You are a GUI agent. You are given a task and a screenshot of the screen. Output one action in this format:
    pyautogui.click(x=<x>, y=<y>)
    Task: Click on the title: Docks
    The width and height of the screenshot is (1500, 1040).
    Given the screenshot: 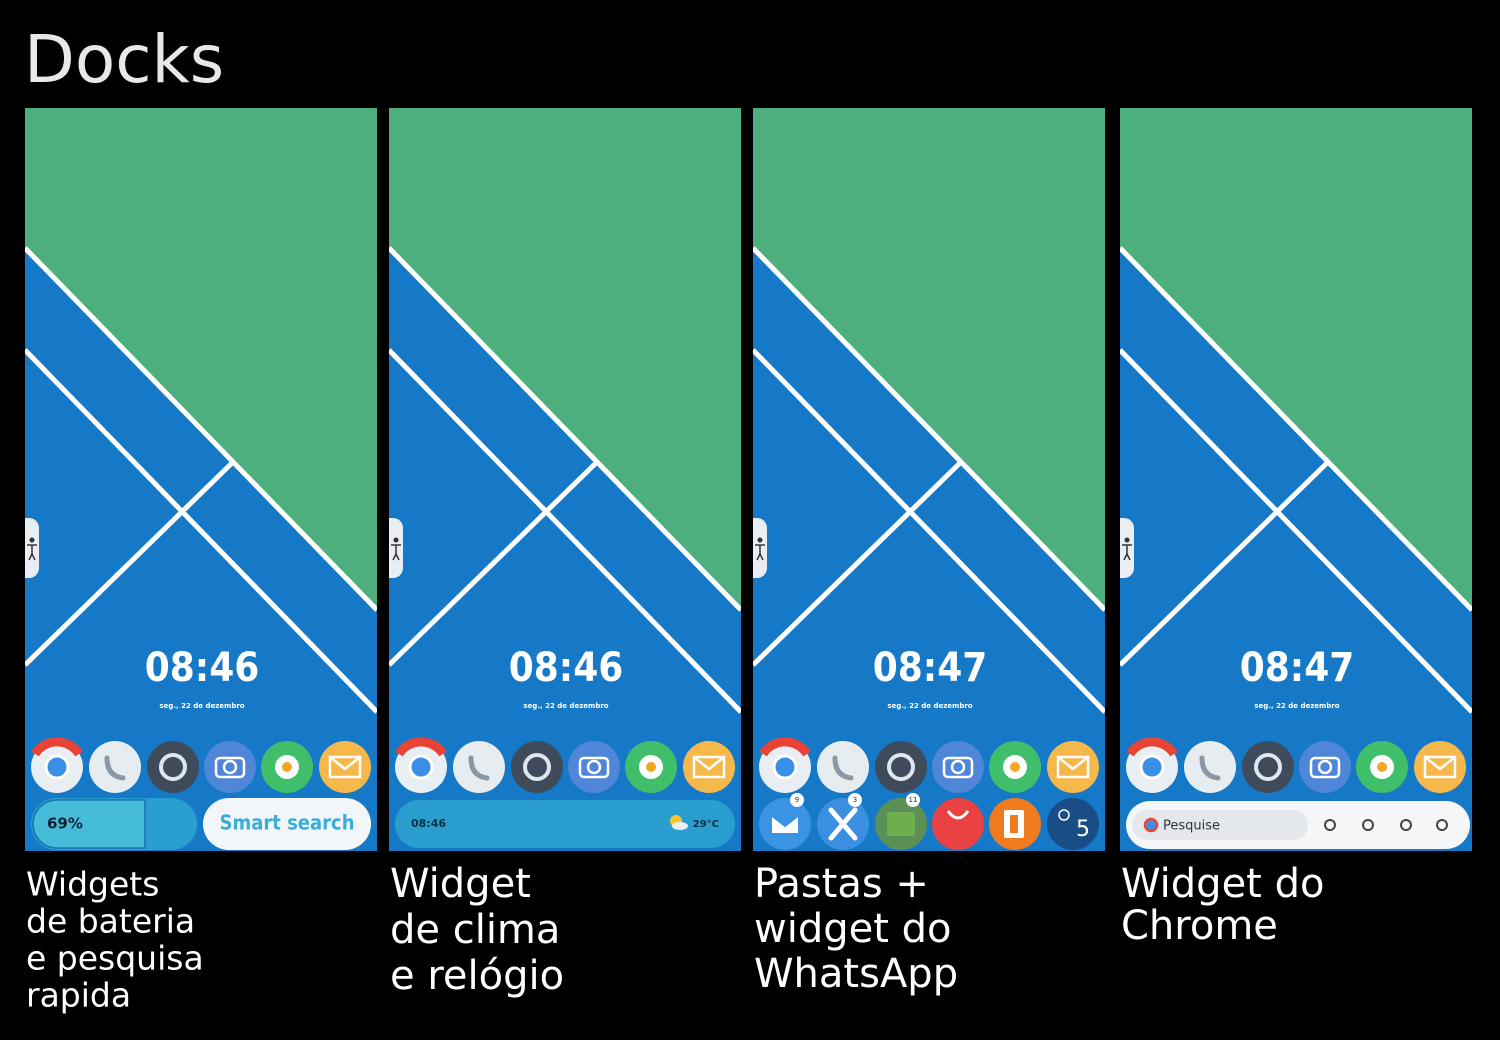 What is the action you would take?
    pyautogui.click(x=124, y=59)
    